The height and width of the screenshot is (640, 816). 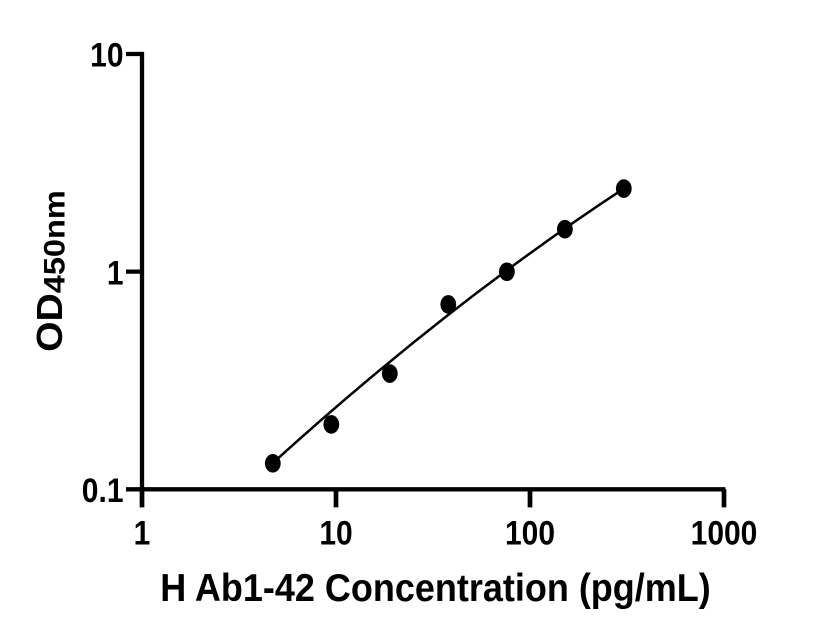 What do you see at coordinates (724, 533) in the screenshot?
I see `svg-text: 1000` at bounding box center [724, 533].